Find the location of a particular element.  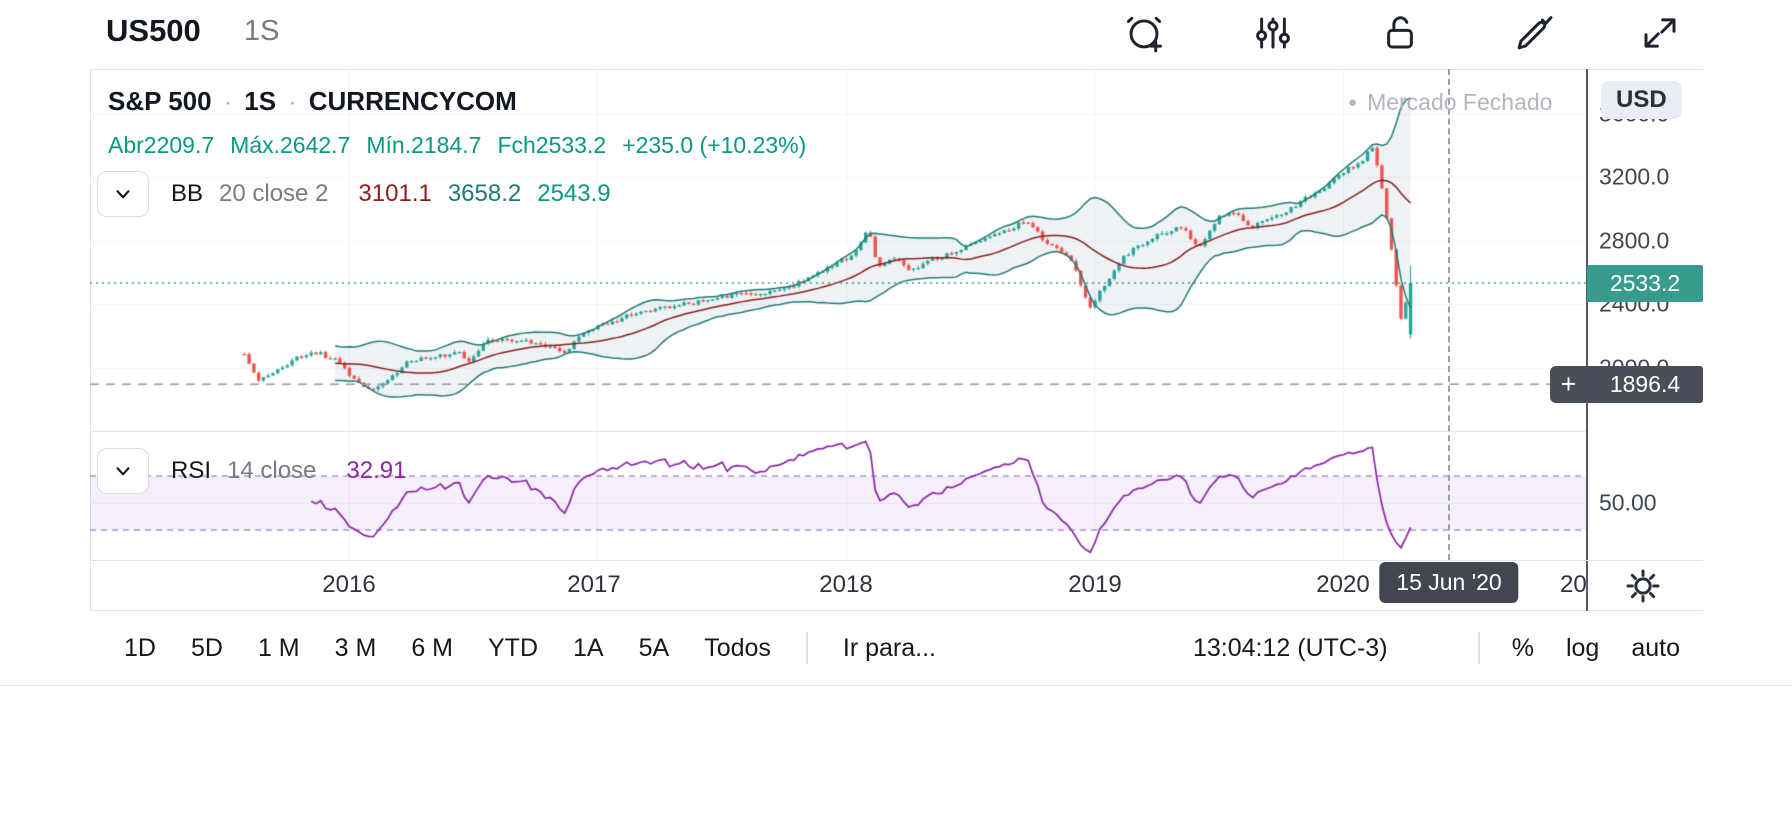

time-axis-year: 2016 is located at coordinates (349, 584).